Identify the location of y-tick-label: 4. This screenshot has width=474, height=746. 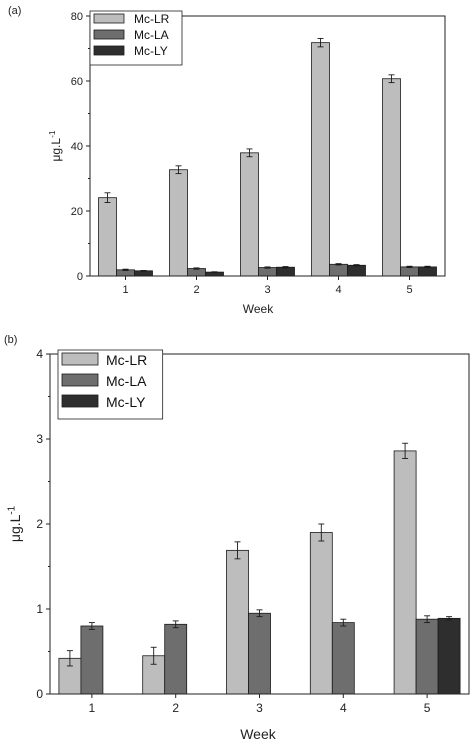
(39, 354).